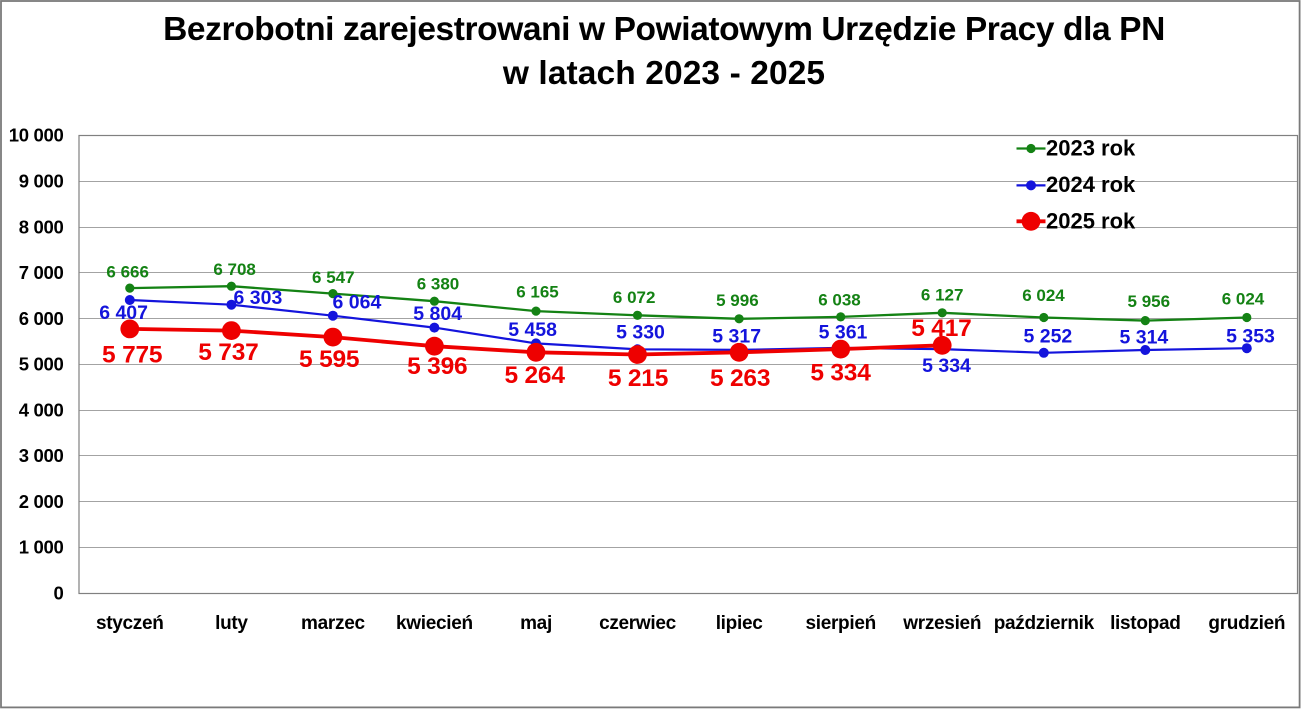 Image resolution: width=1303 pixels, height=709 pixels. I want to click on svg-text: grudzień, so click(1246, 623).